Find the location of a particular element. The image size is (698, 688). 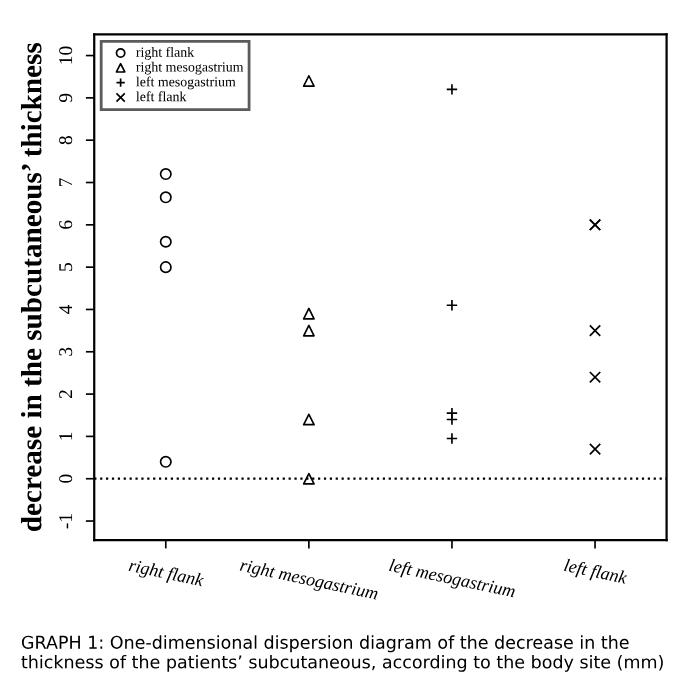

y-tick-label: -1 is located at coordinates (66, 521).